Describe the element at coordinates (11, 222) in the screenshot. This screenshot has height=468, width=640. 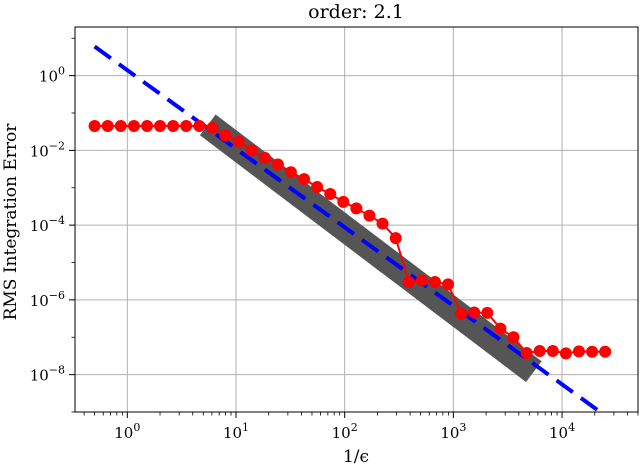
I see `y-axis-title: RMS Integration Error` at that location.